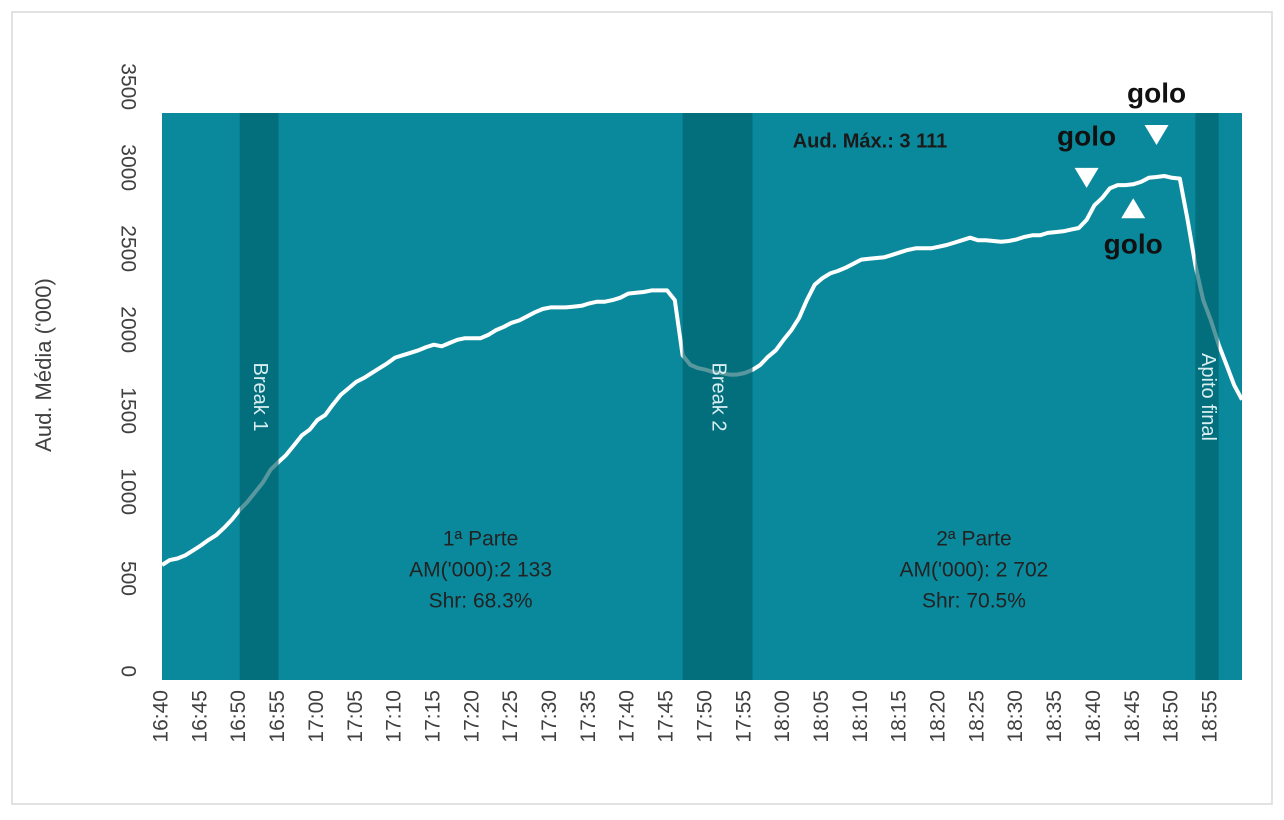 This screenshot has width=1284, height=820. I want to click on x-tick-label: 17:10, so click(394, 716).